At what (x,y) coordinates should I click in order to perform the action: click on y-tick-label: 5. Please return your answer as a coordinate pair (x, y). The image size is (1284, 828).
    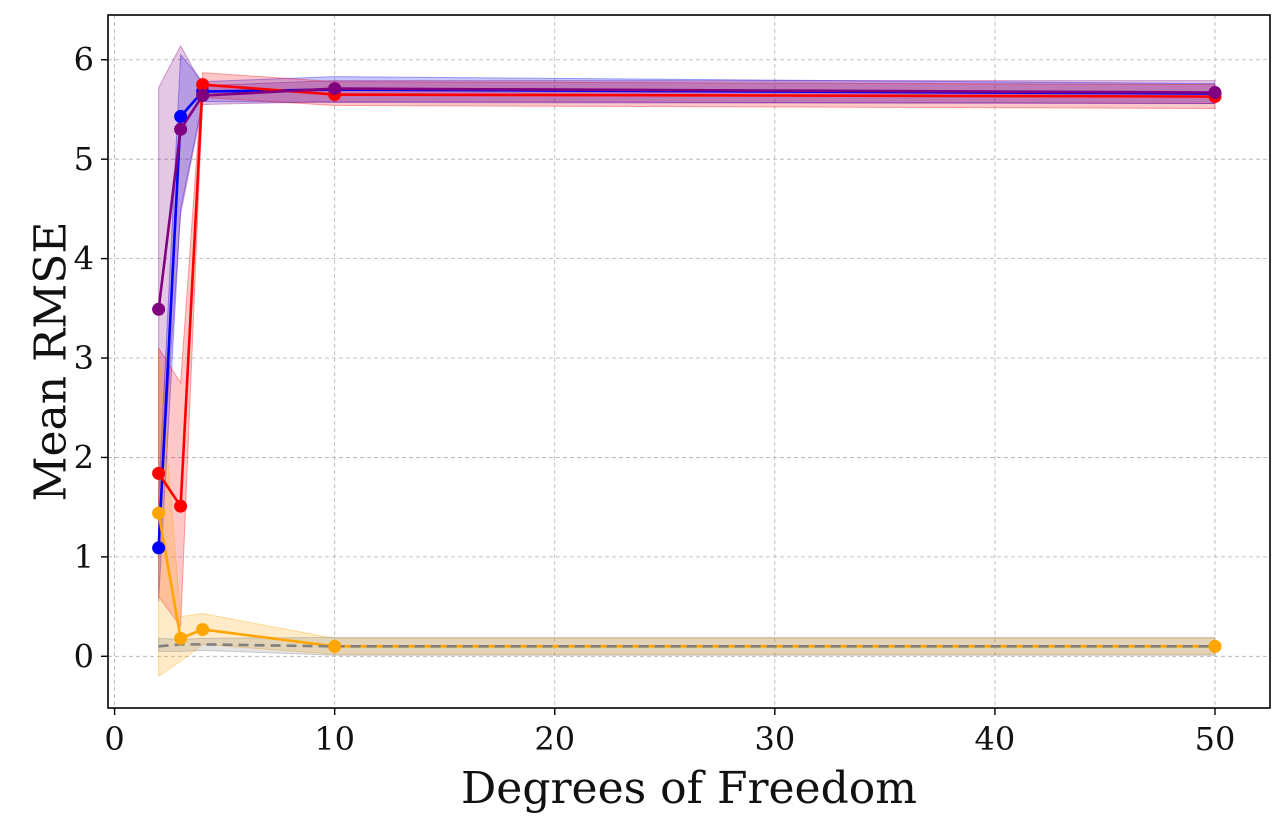
    Looking at the image, I should click on (84, 159).